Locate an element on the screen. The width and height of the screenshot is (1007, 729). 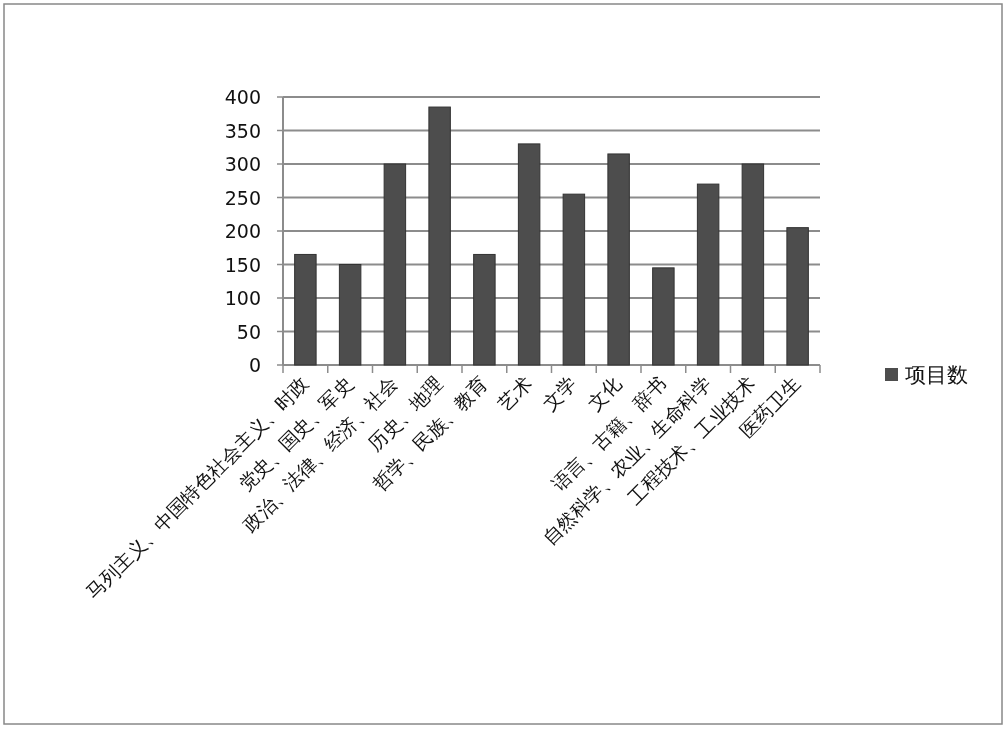
x-tick-label: 文化 is located at coordinates (604, 393).